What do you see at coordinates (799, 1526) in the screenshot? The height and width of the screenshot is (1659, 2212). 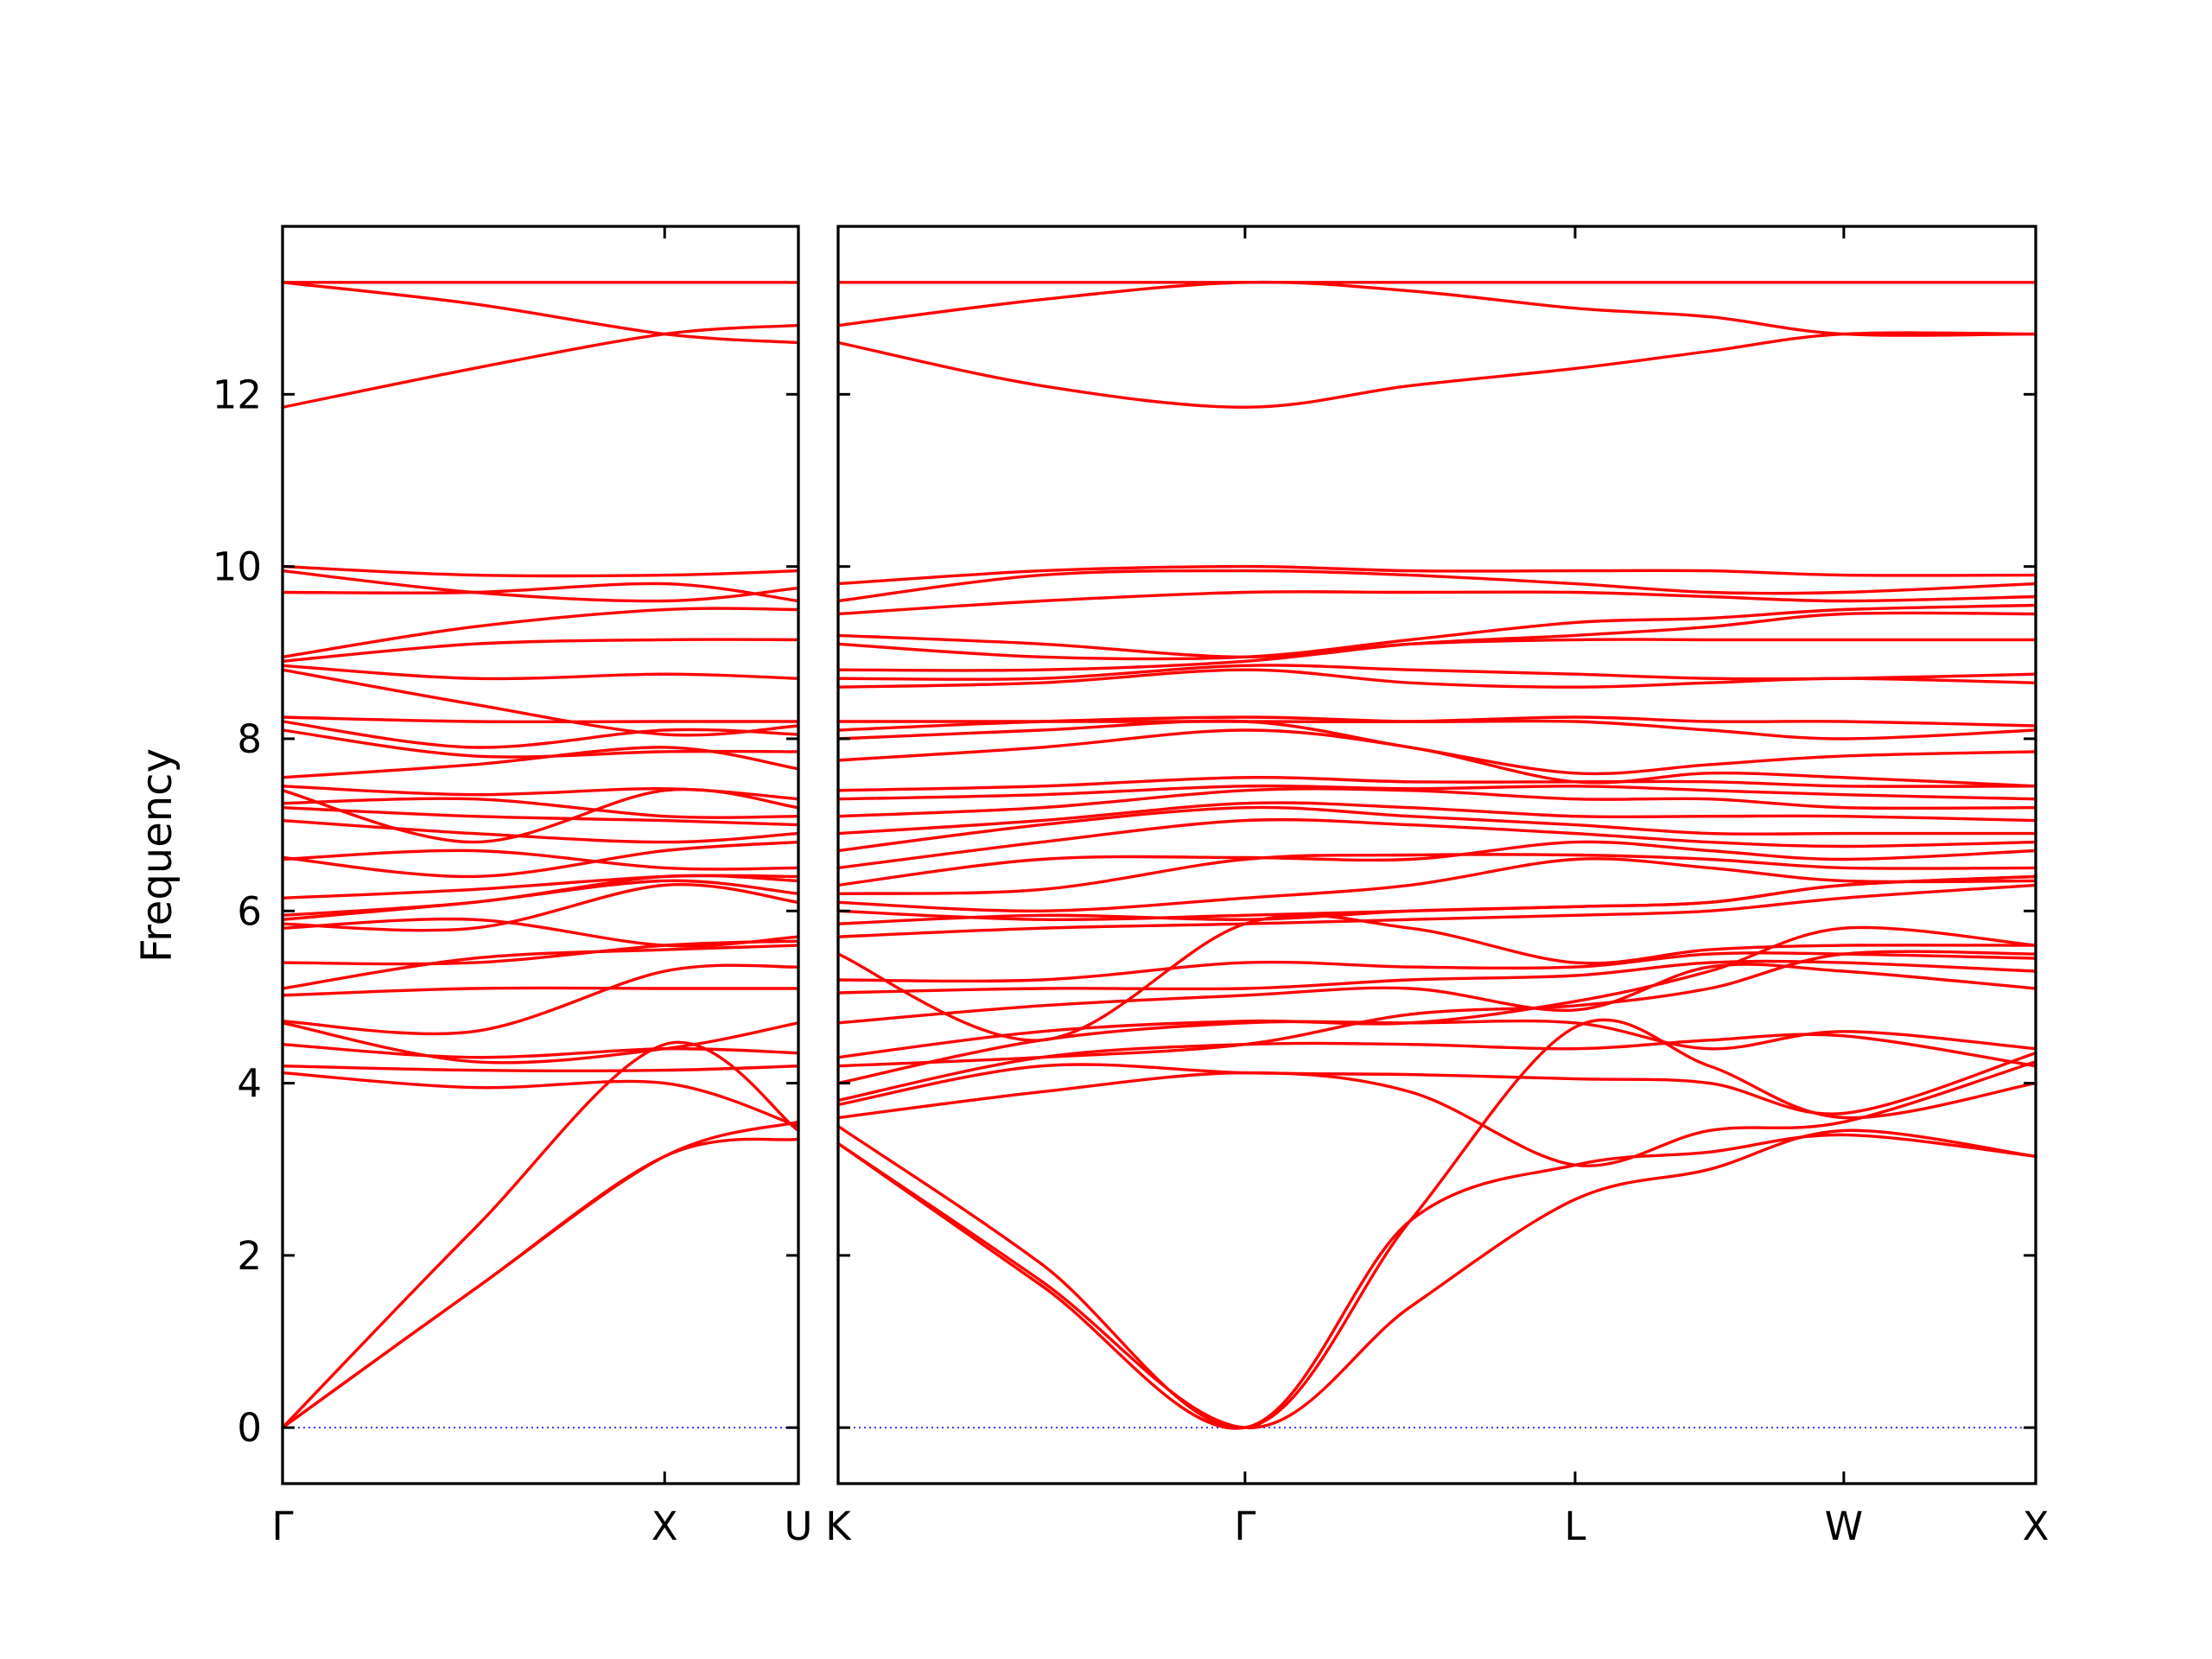 I see `x-tick-label: U` at bounding box center [799, 1526].